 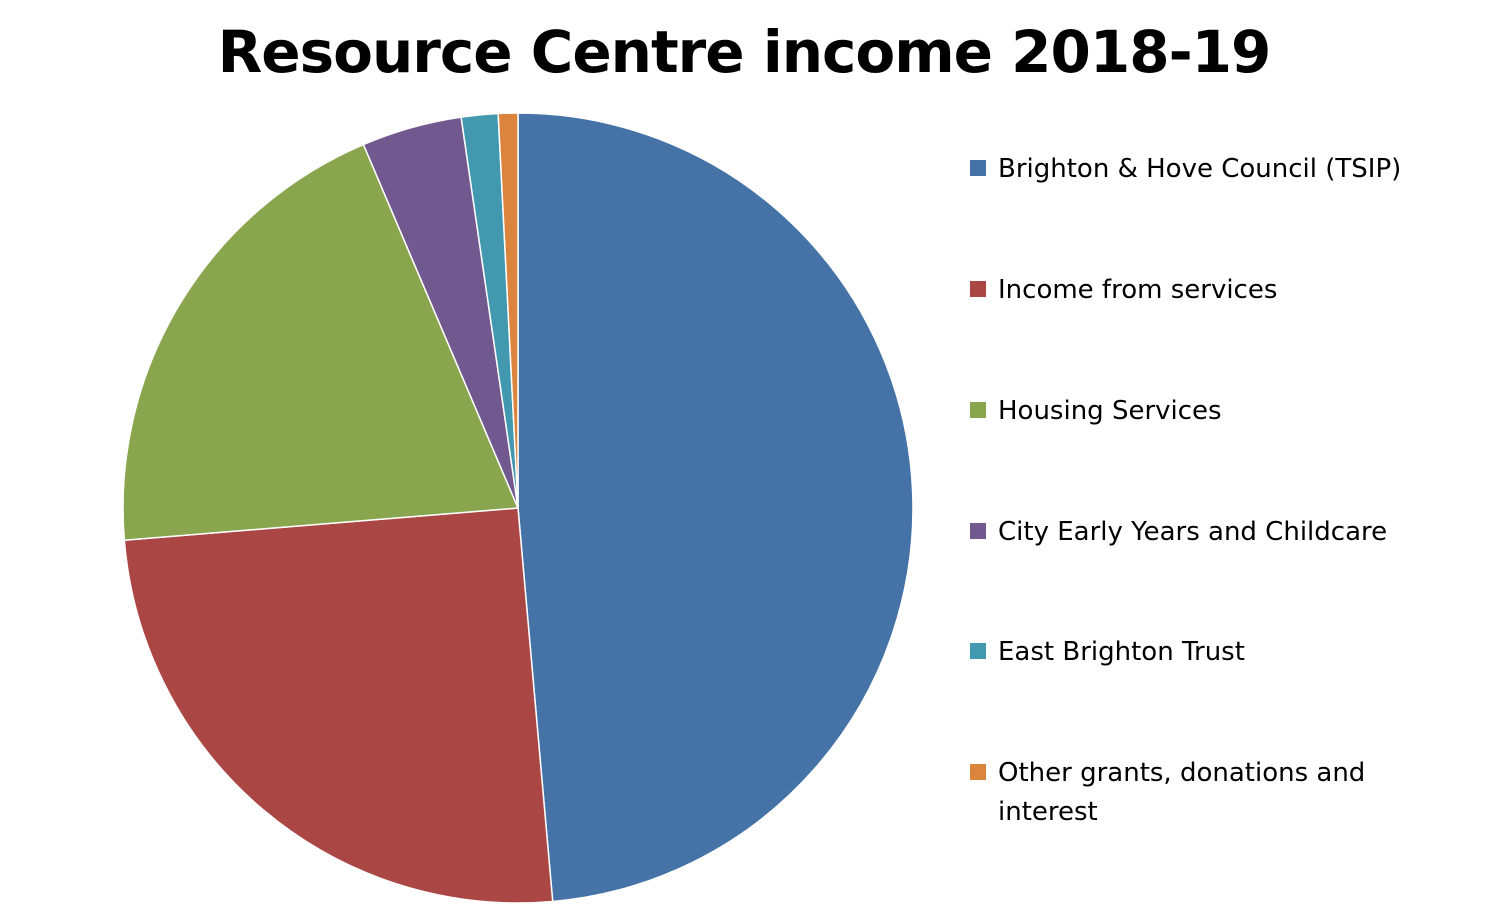 I want to click on legend-item: East Brighton Trust, so click(x=1194, y=652).